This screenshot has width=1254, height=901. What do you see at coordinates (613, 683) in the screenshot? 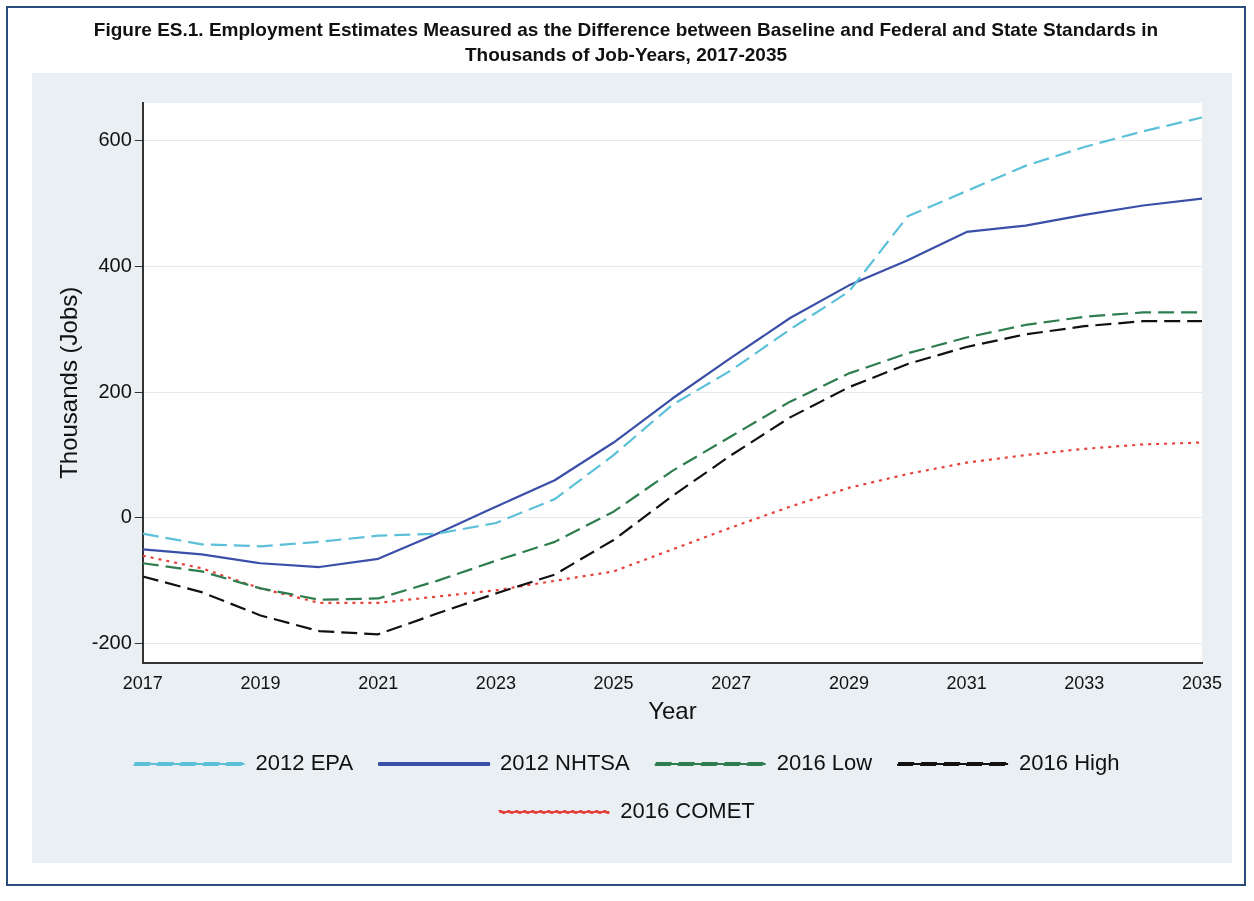
I see `x-tick-label: 2025` at bounding box center [613, 683].